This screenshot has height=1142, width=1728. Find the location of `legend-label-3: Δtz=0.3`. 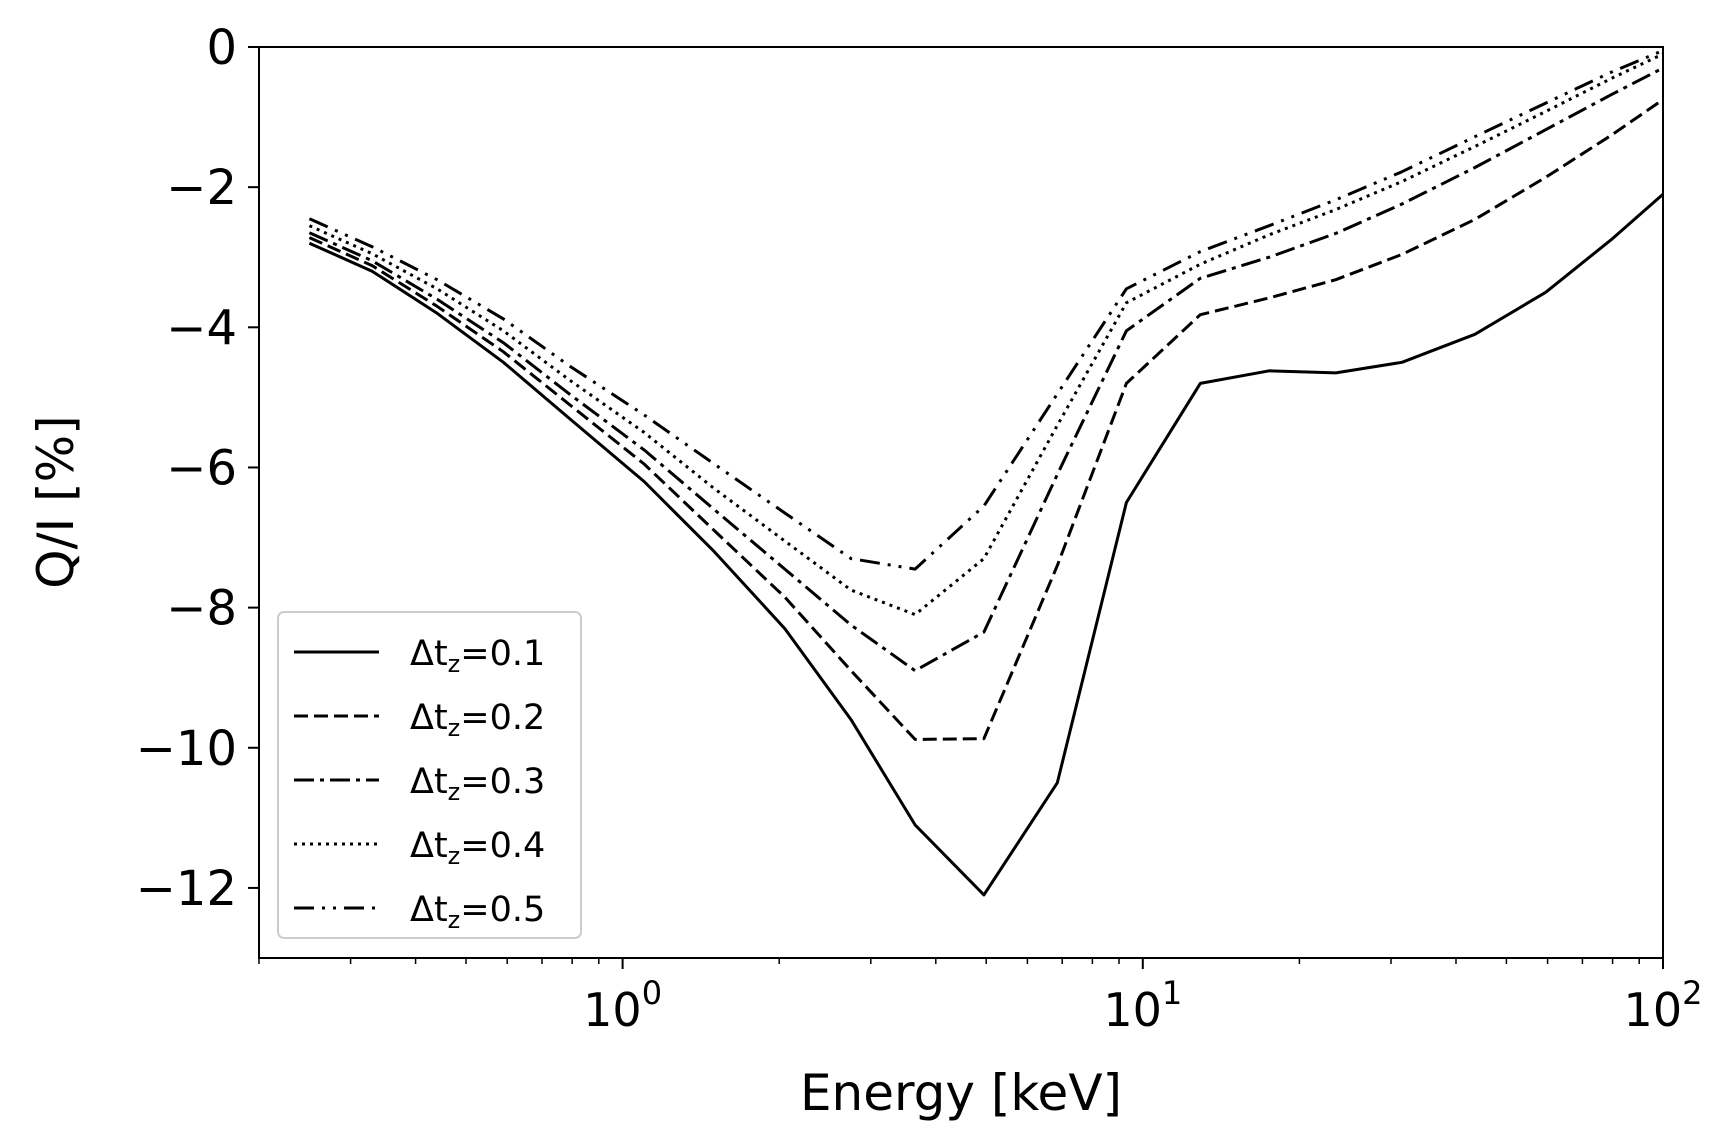

legend-label-3: Δtz=0.3 is located at coordinates (477, 784).